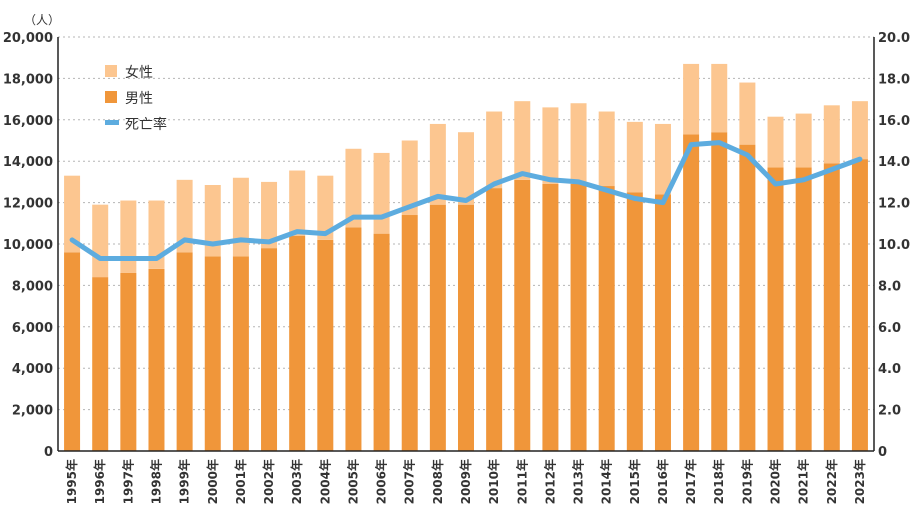 The width and height of the screenshot is (920, 520). Describe the element at coordinates (894, 204) in the screenshot. I see `y-tick-right: 12.0` at that location.